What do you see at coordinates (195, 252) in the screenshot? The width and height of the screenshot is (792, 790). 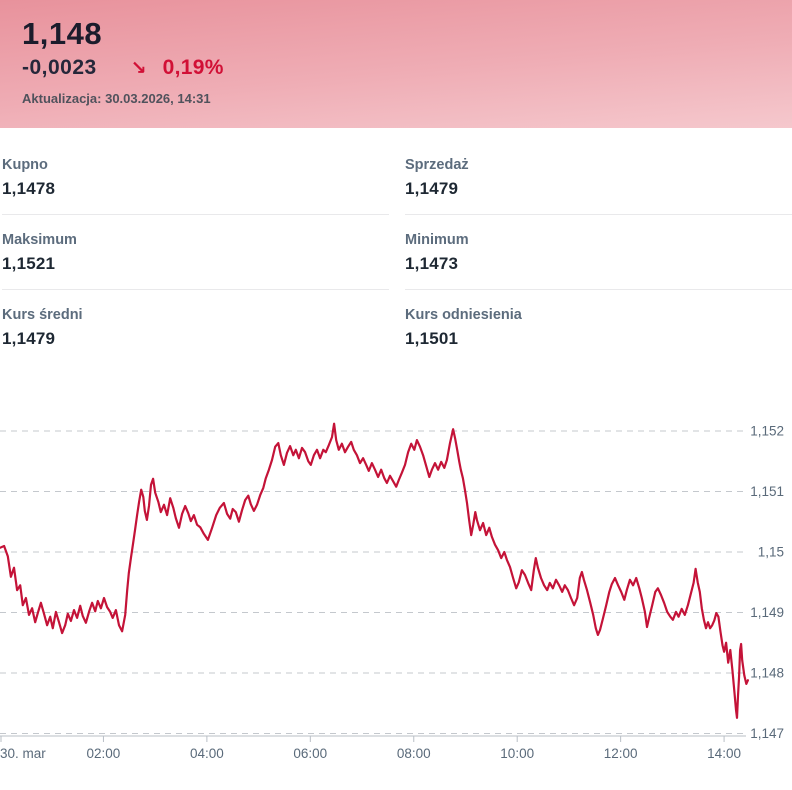 I see `stat-maksimum: Maksimum 1,1521` at bounding box center [195, 252].